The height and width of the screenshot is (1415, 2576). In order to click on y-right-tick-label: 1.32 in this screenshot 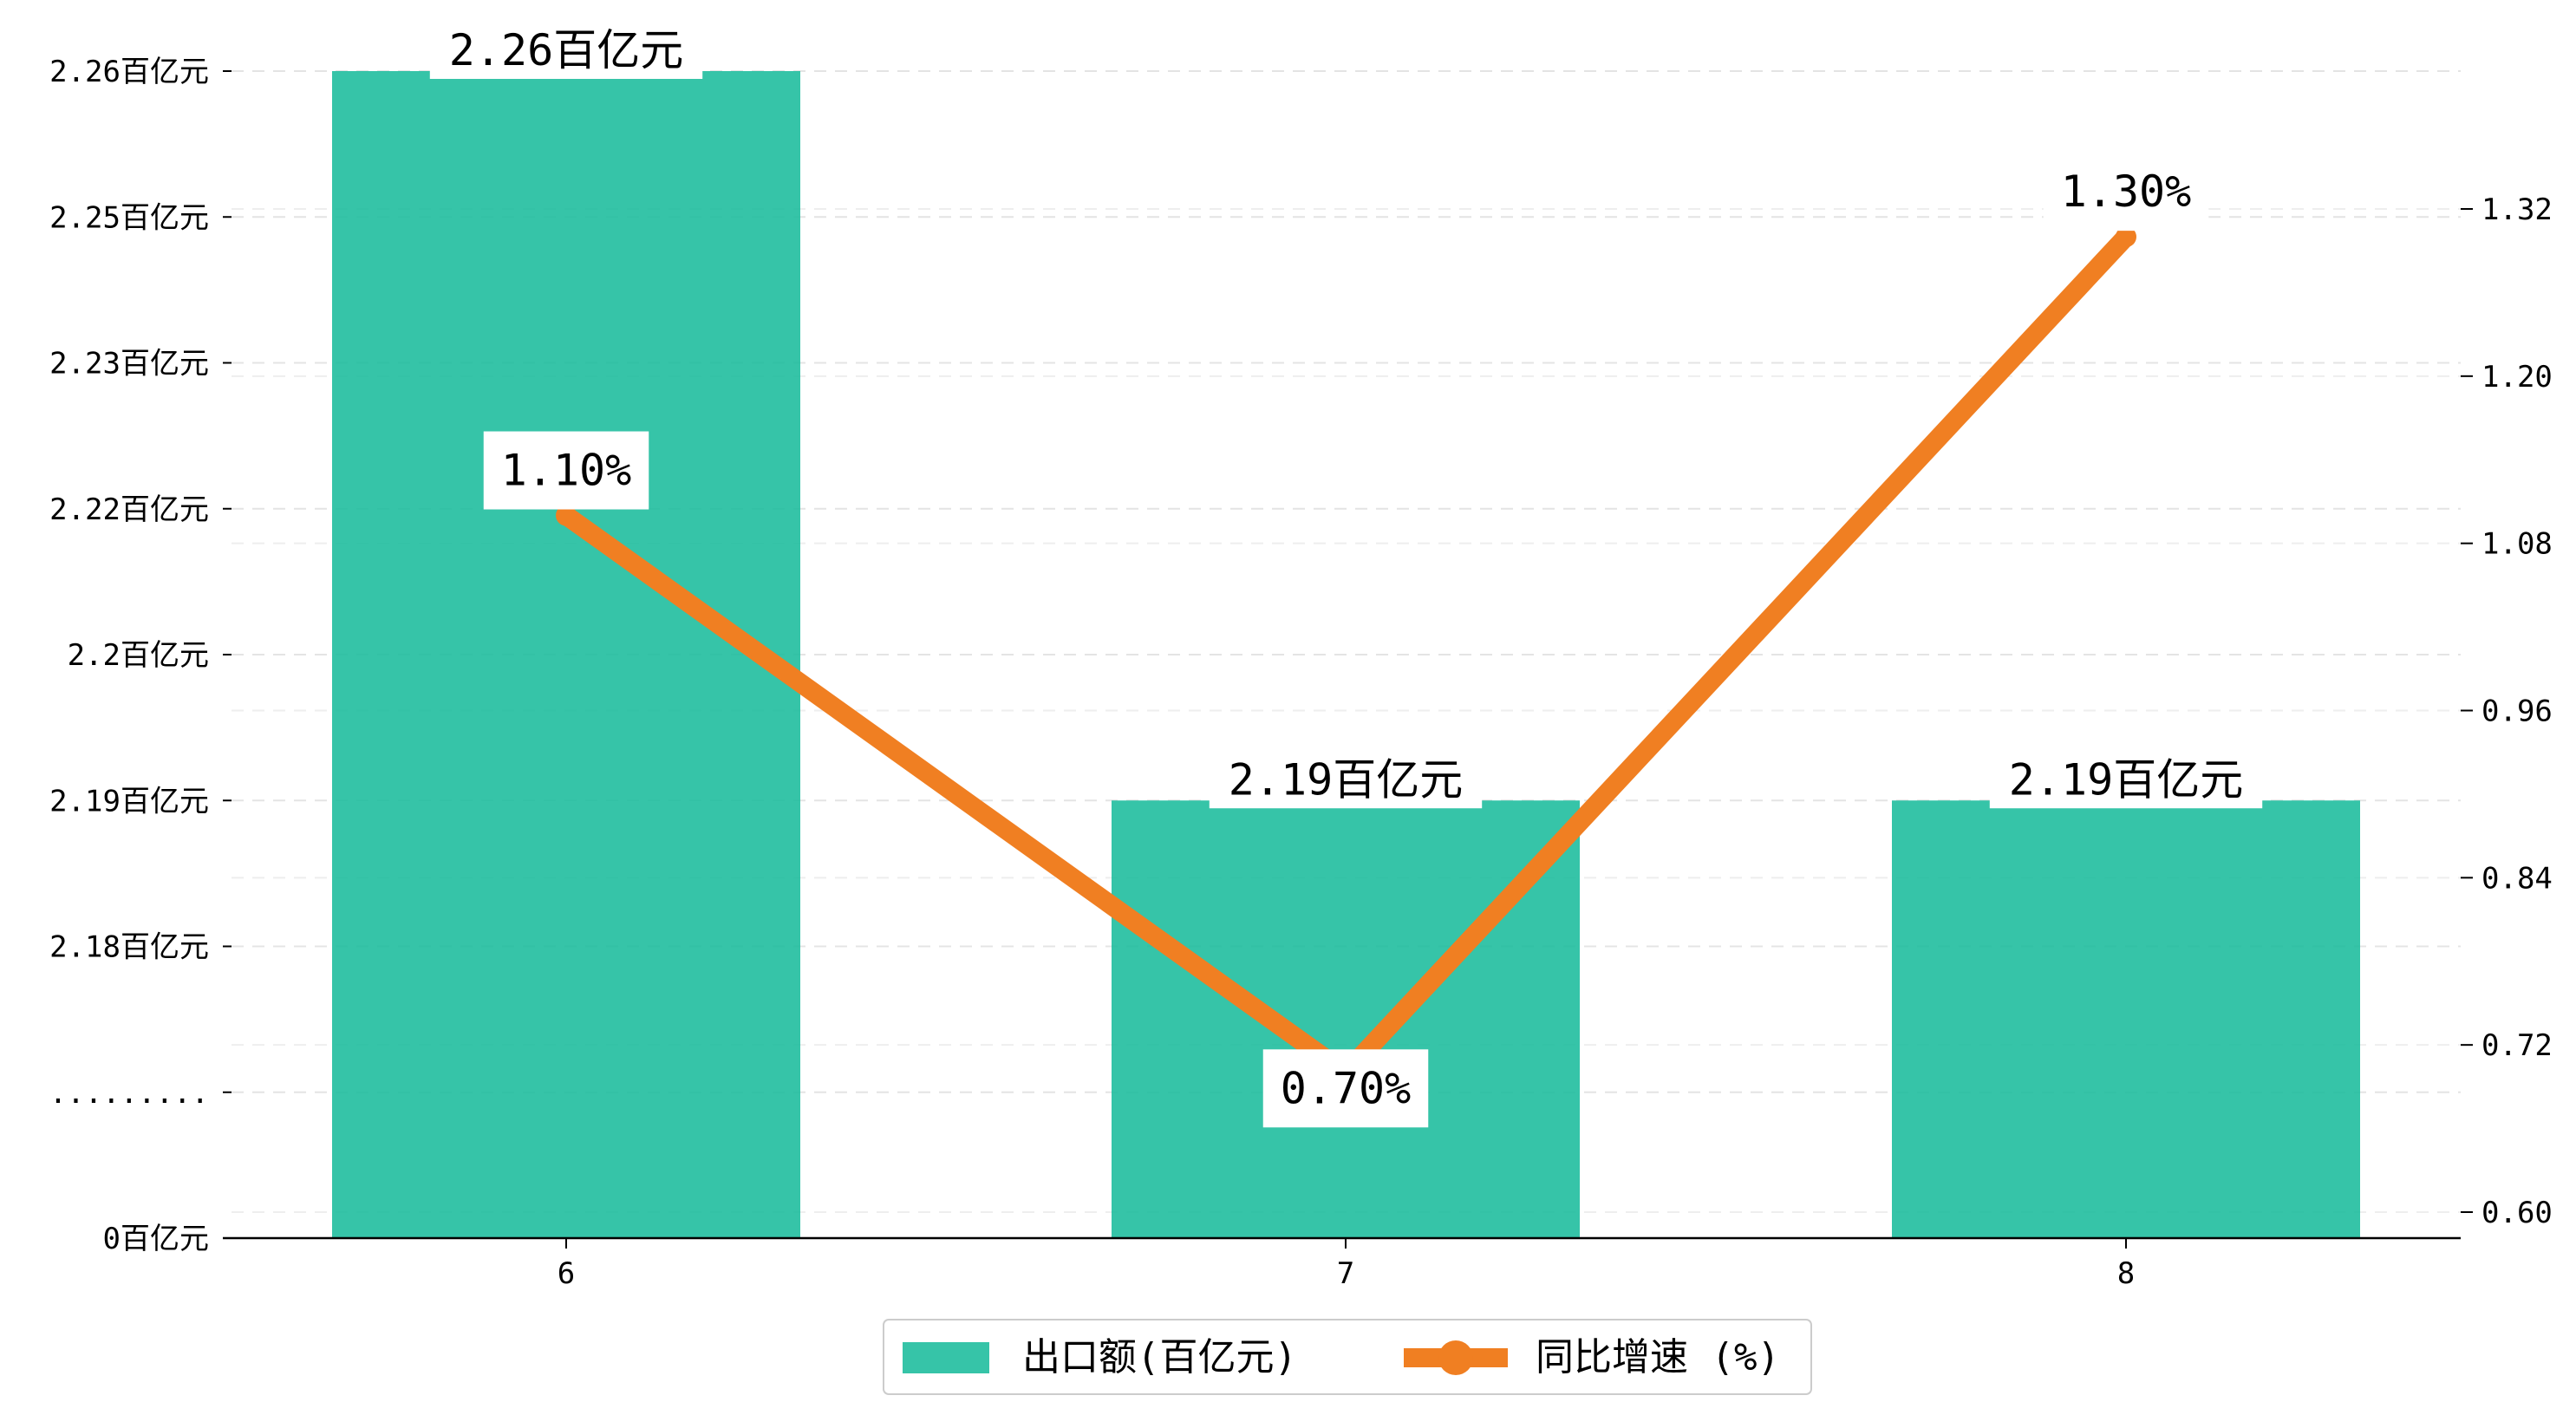, I will do `click(2517, 209)`.